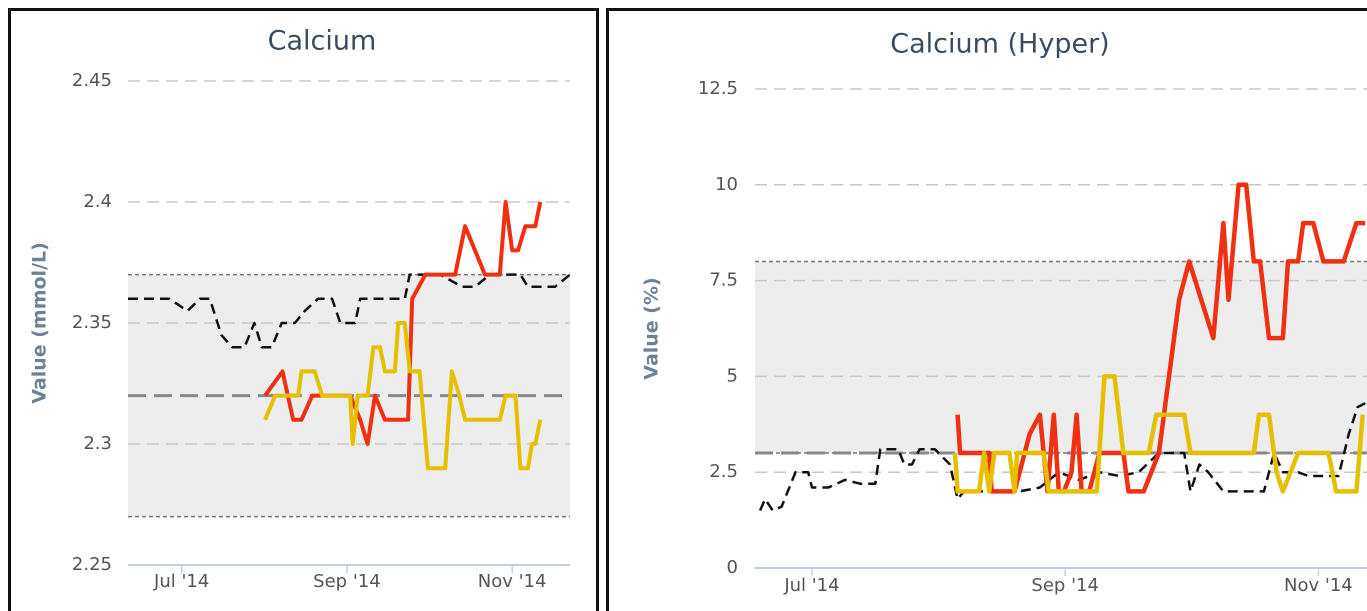 This screenshot has height=611, width=1367. What do you see at coordinates (1061, 357) in the screenshot?
I see `reference-band` at bounding box center [1061, 357].